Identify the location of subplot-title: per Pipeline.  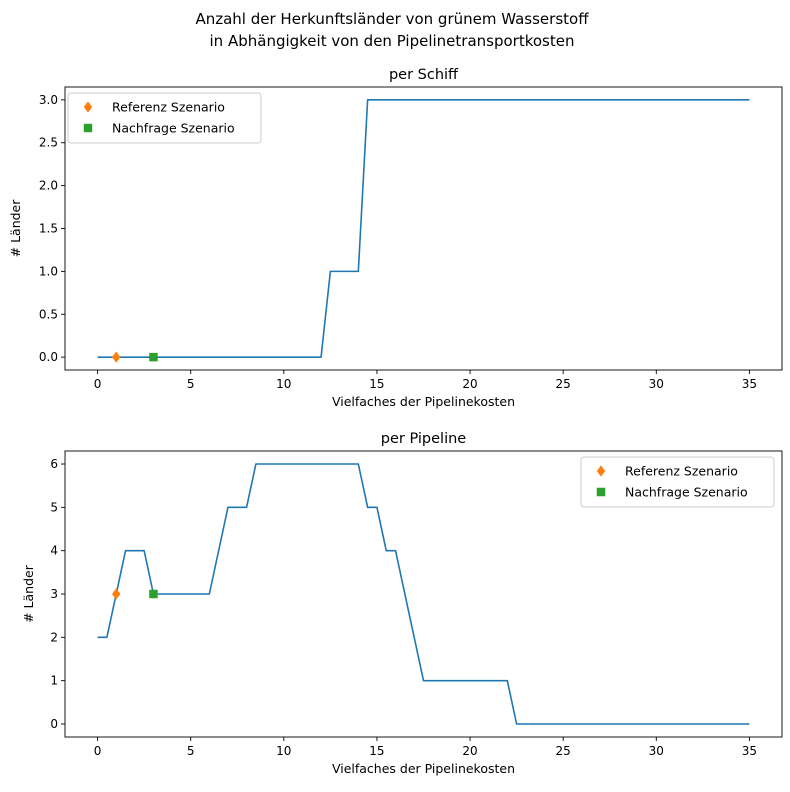
(424, 439).